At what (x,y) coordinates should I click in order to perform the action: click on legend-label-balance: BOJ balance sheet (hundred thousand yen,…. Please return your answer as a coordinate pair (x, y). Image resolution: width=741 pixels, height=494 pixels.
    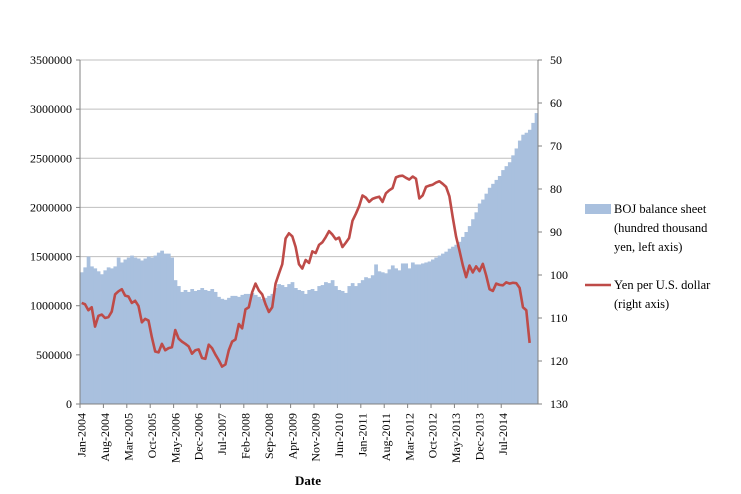
    Looking at the image, I should click on (662, 228).